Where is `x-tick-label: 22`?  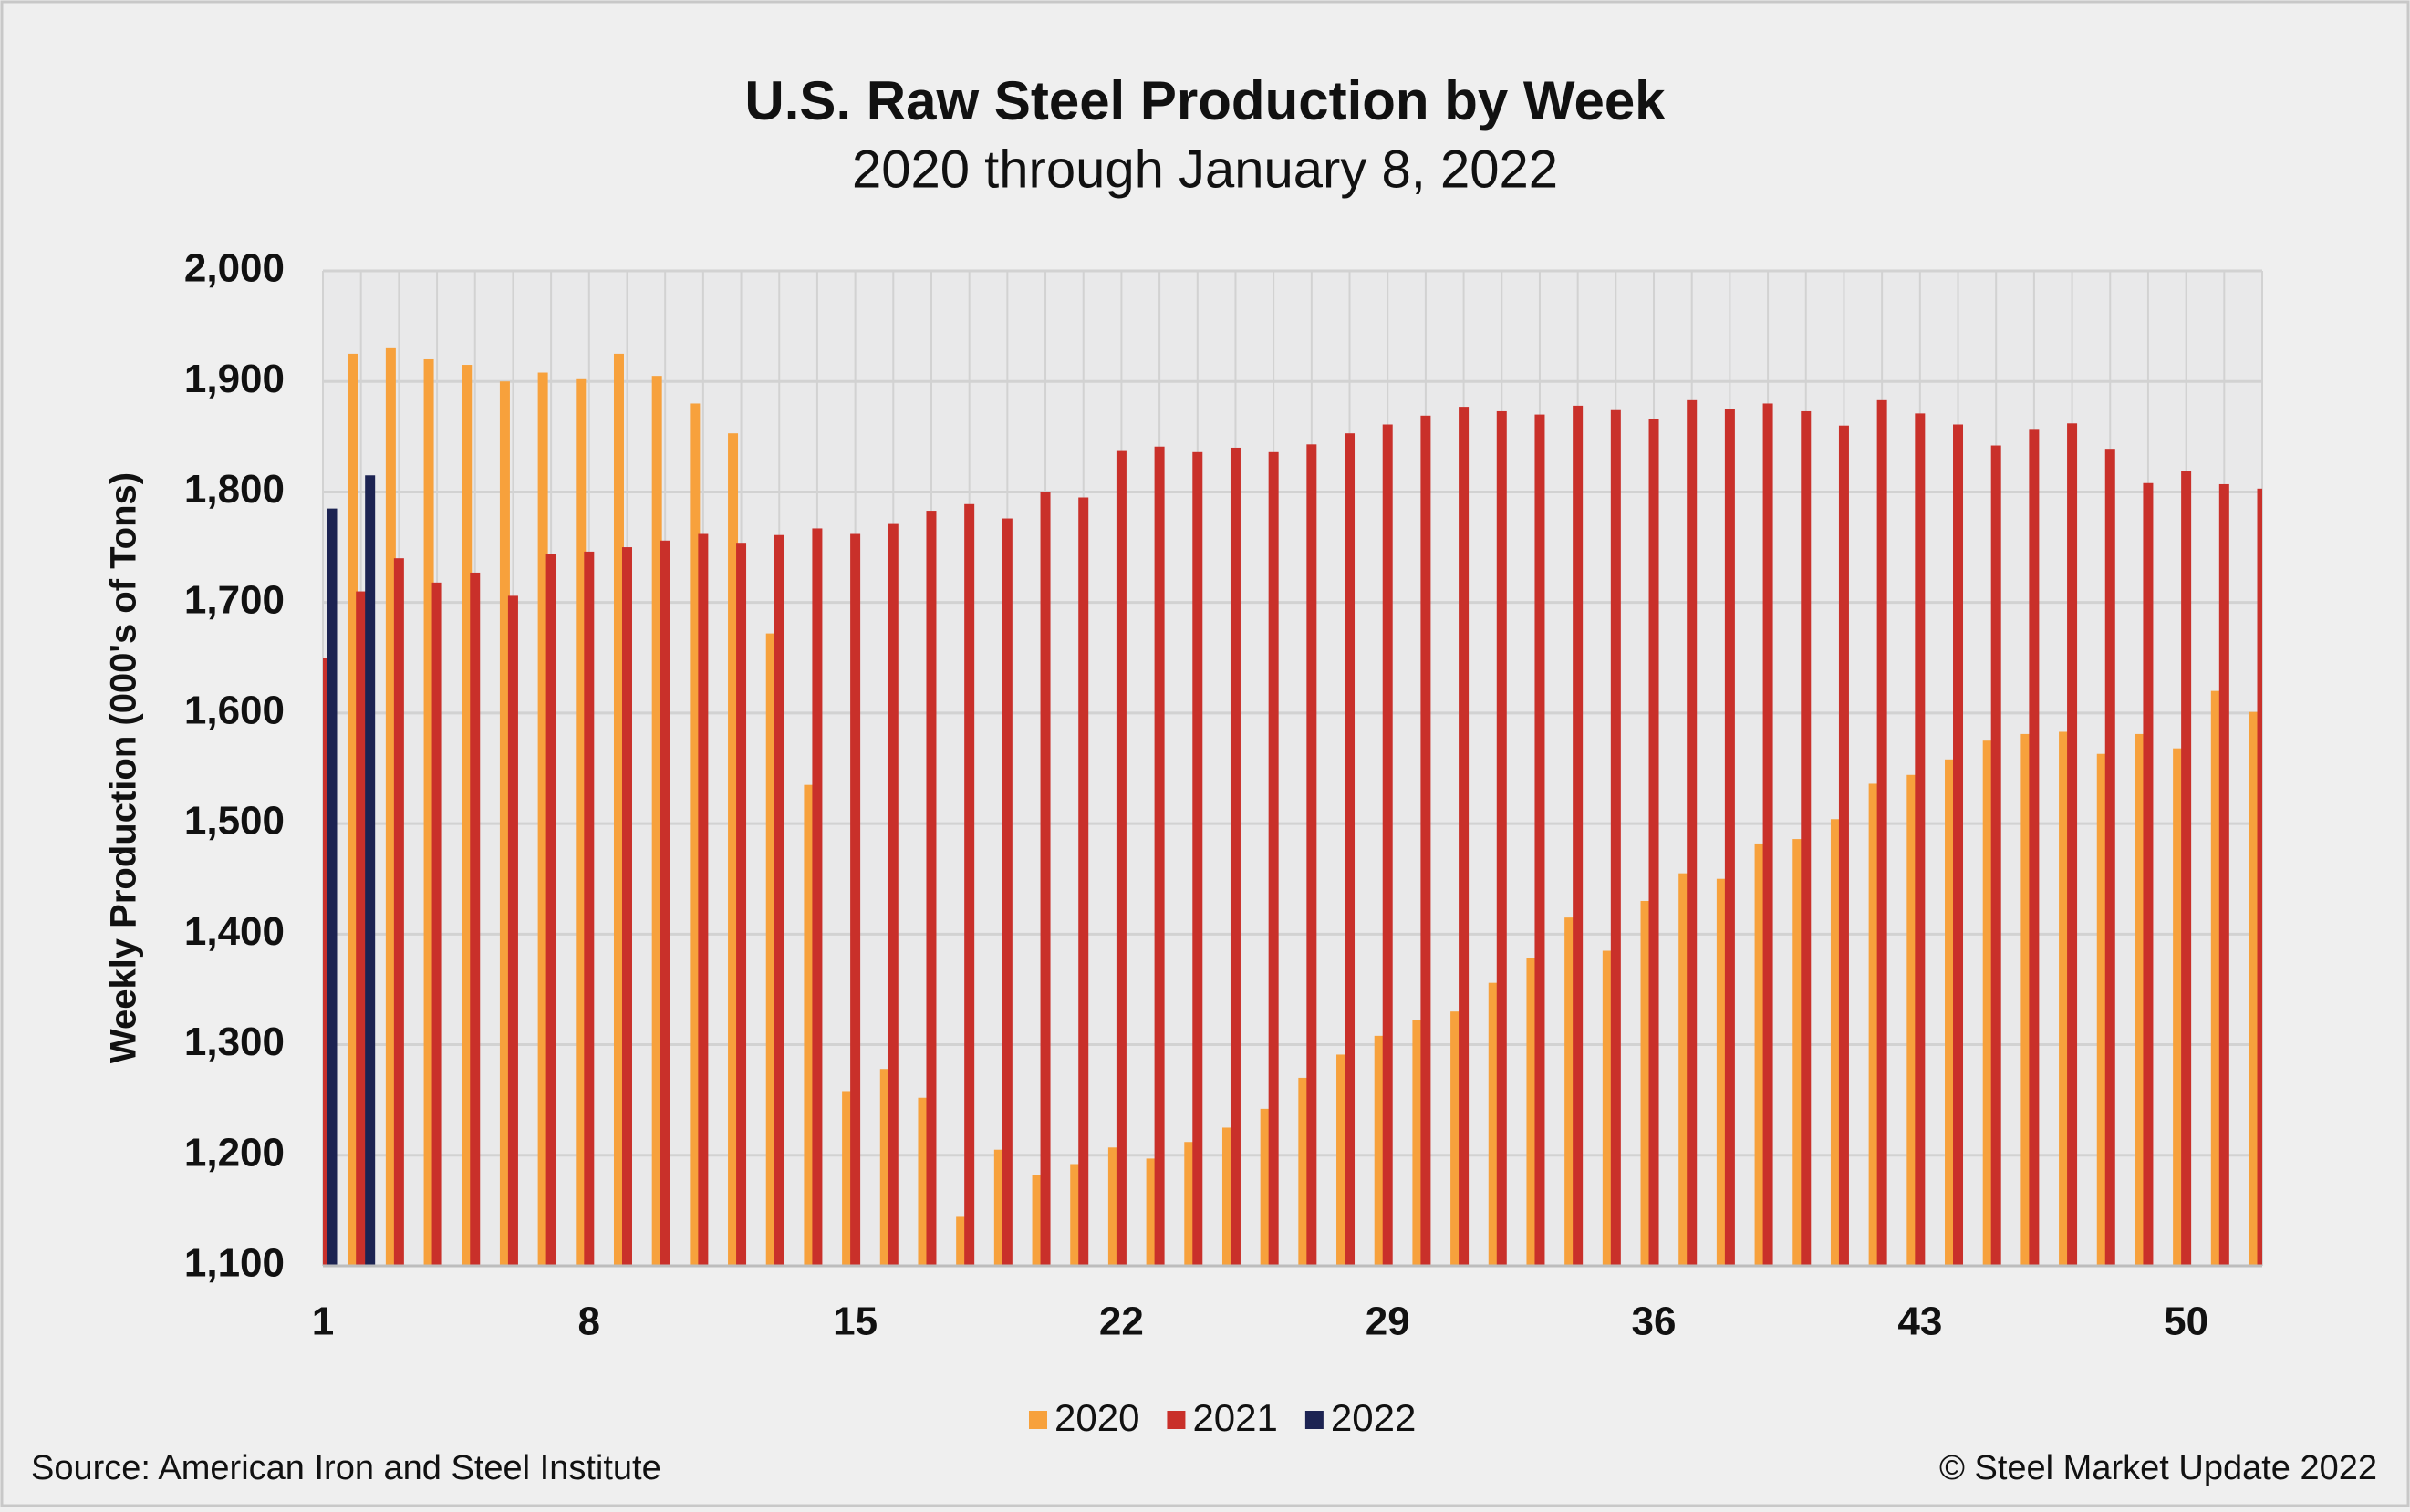 x-tick-label: 22 is located at coordinates (1121, 1322).